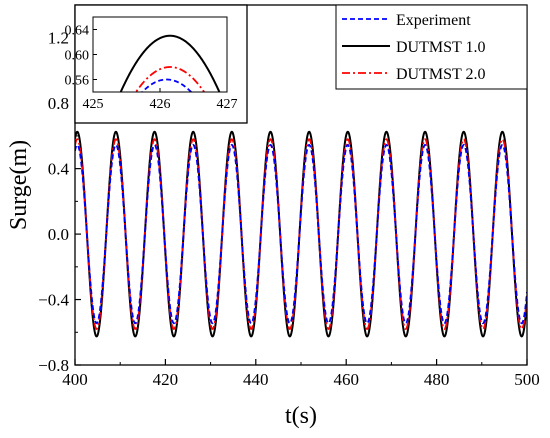 This screenshot has height=438, width=550. Describe the element at coordinates (433, 20) in the screenshot. I see `legend-label-experiment: Experiment` at that location.